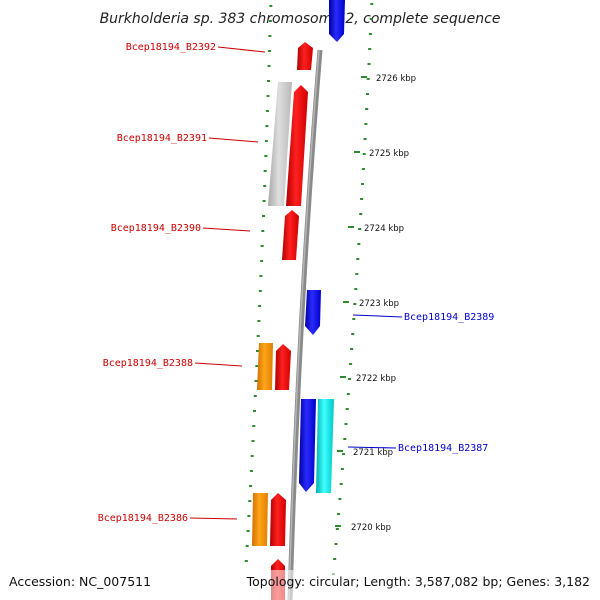 The image size is (600, 600). Describe the element at coordinates (283, 367) in the screenshot. I see `gene-feature-b2388` at that location.